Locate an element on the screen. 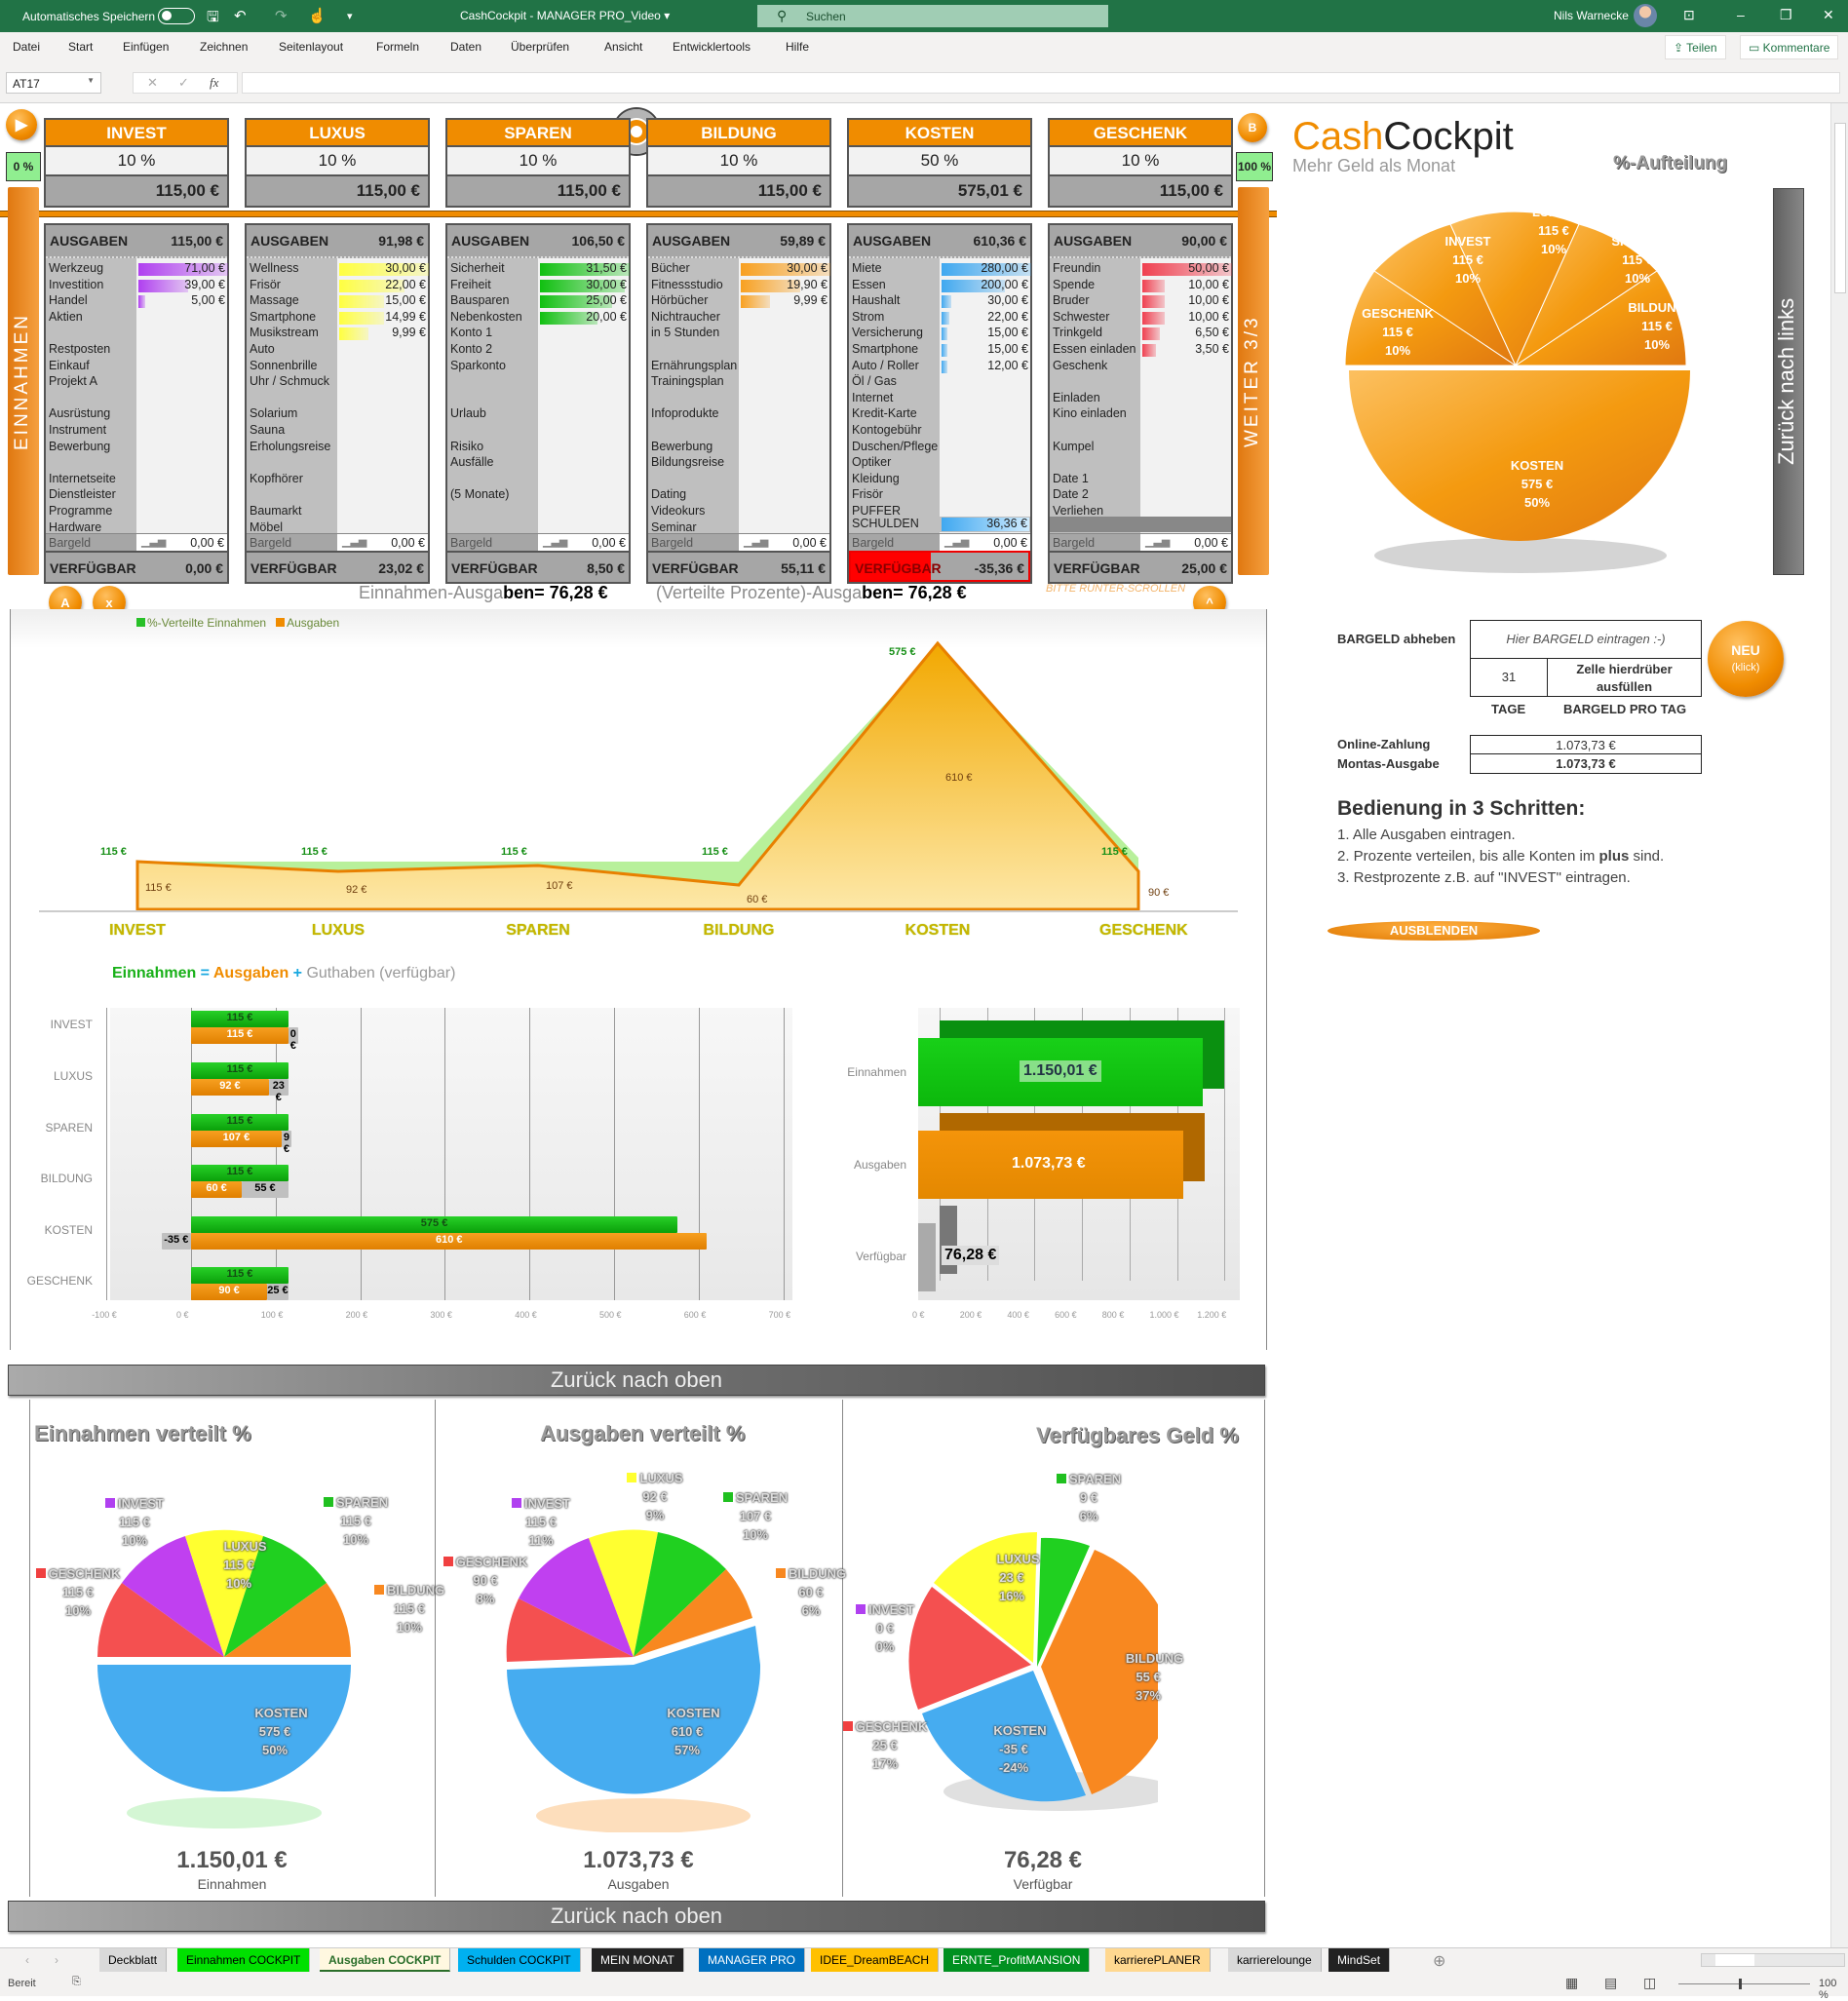  menu-formeln: Formeln is located at coordinates (398, 47).